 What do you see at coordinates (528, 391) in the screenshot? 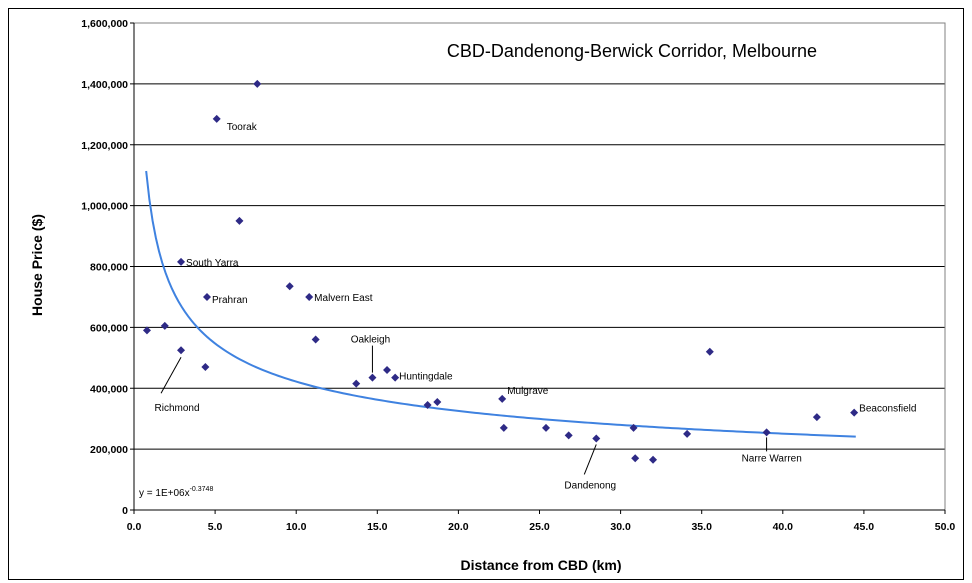
I see `point-label: Mulgrave` at bounding box center [528, 391].